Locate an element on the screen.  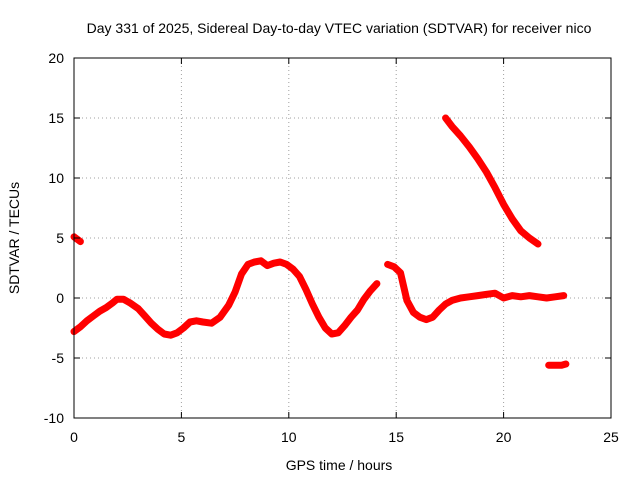
x-tick-label: 10 is located at coordinates (289, 437).